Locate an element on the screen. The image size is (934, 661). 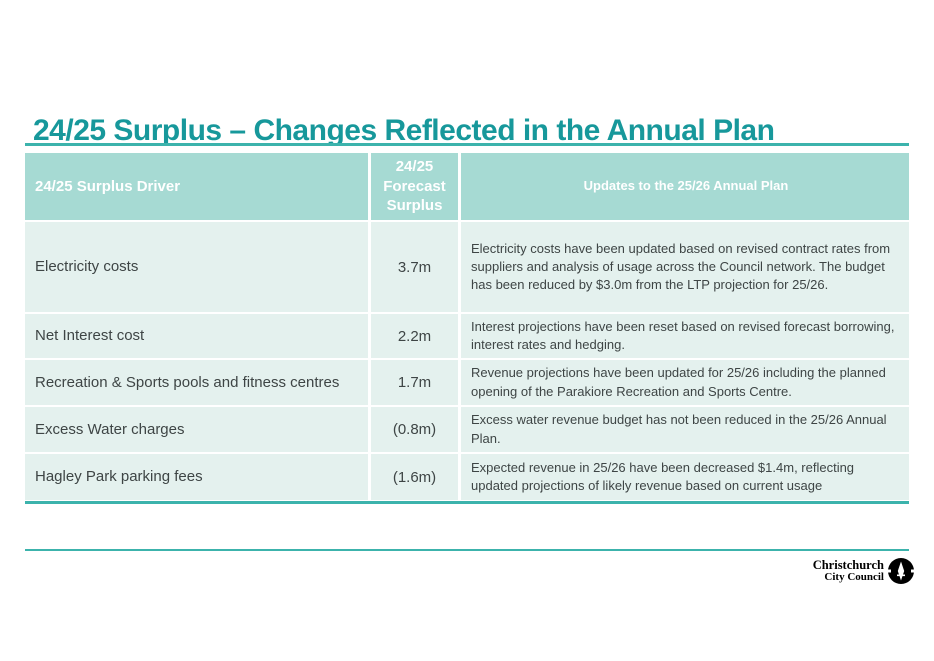
logo-wordmark: Christchurch City Council is located at coordinates (848, 570).